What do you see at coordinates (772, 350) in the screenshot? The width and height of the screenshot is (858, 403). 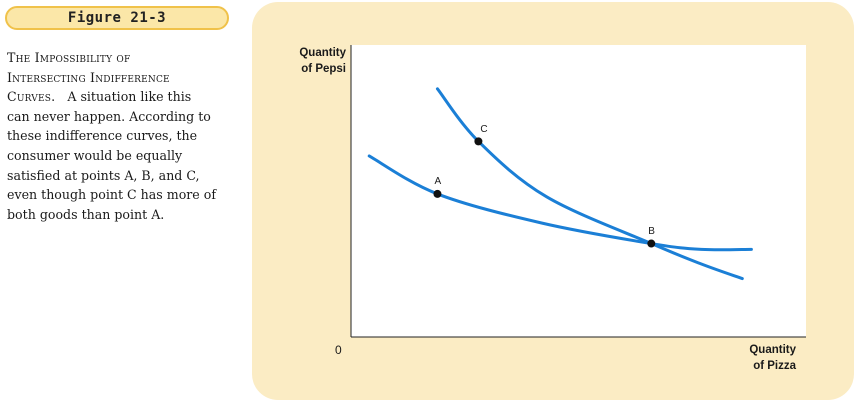 I see `x-axis-label-line1: Quantity` at bounding box center [772, 350].